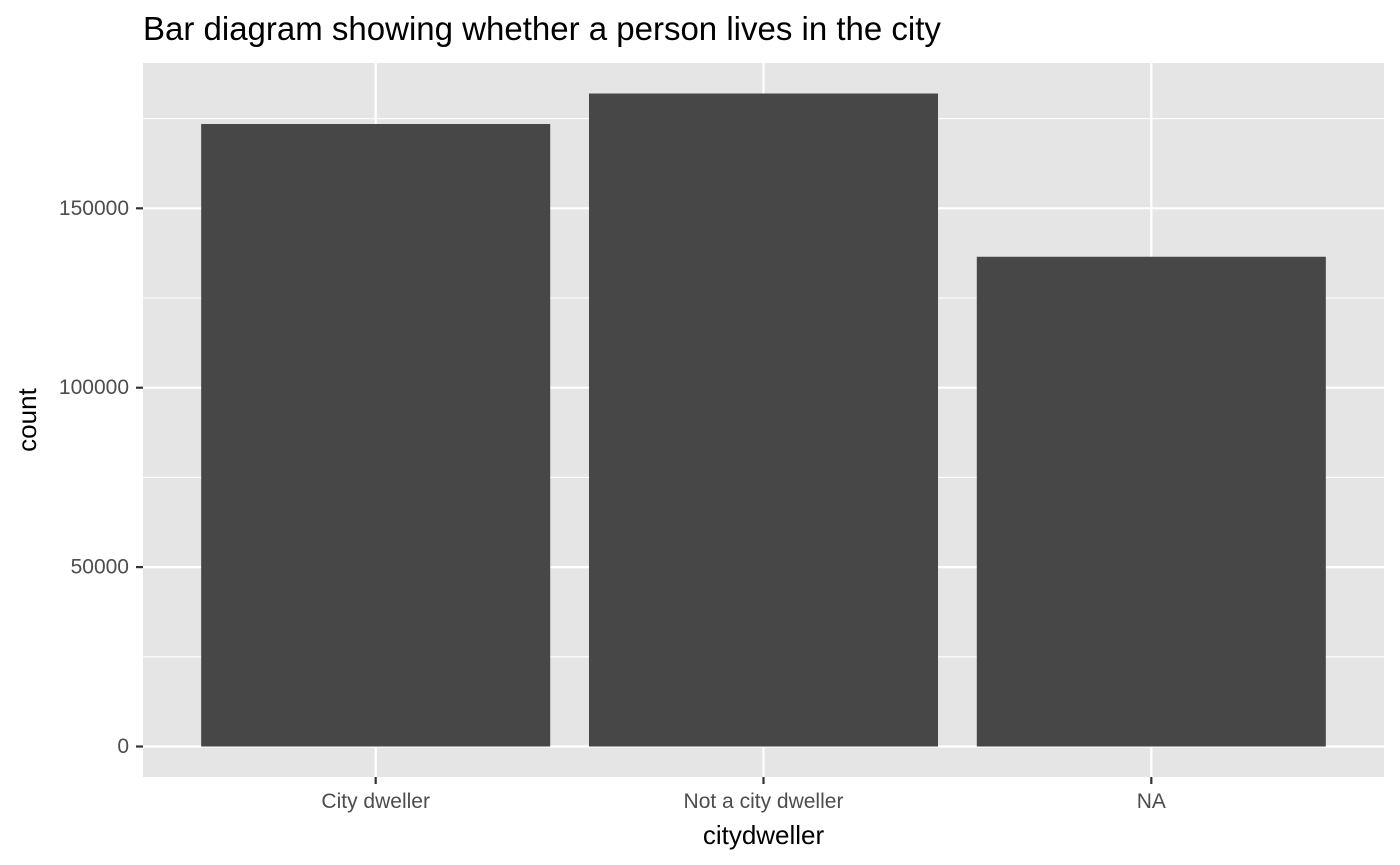 The height and width of the screenshot is (865, 1400). What do you see at coordinates (123, 746) in the screenshot?
I see `y-tick-label: 0` at bounding box center [123, 746].